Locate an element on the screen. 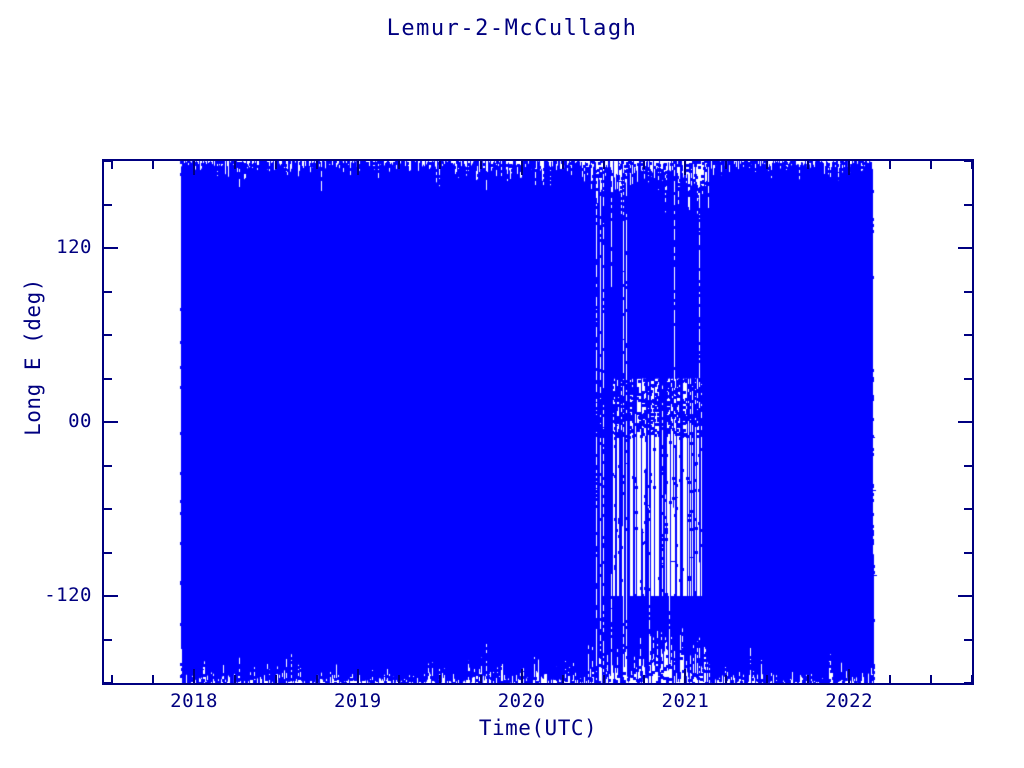 The width and height of the screenshot is (1024, 768). page-title: Lemur-2-McCullagh is located at coordinates (512, 28).